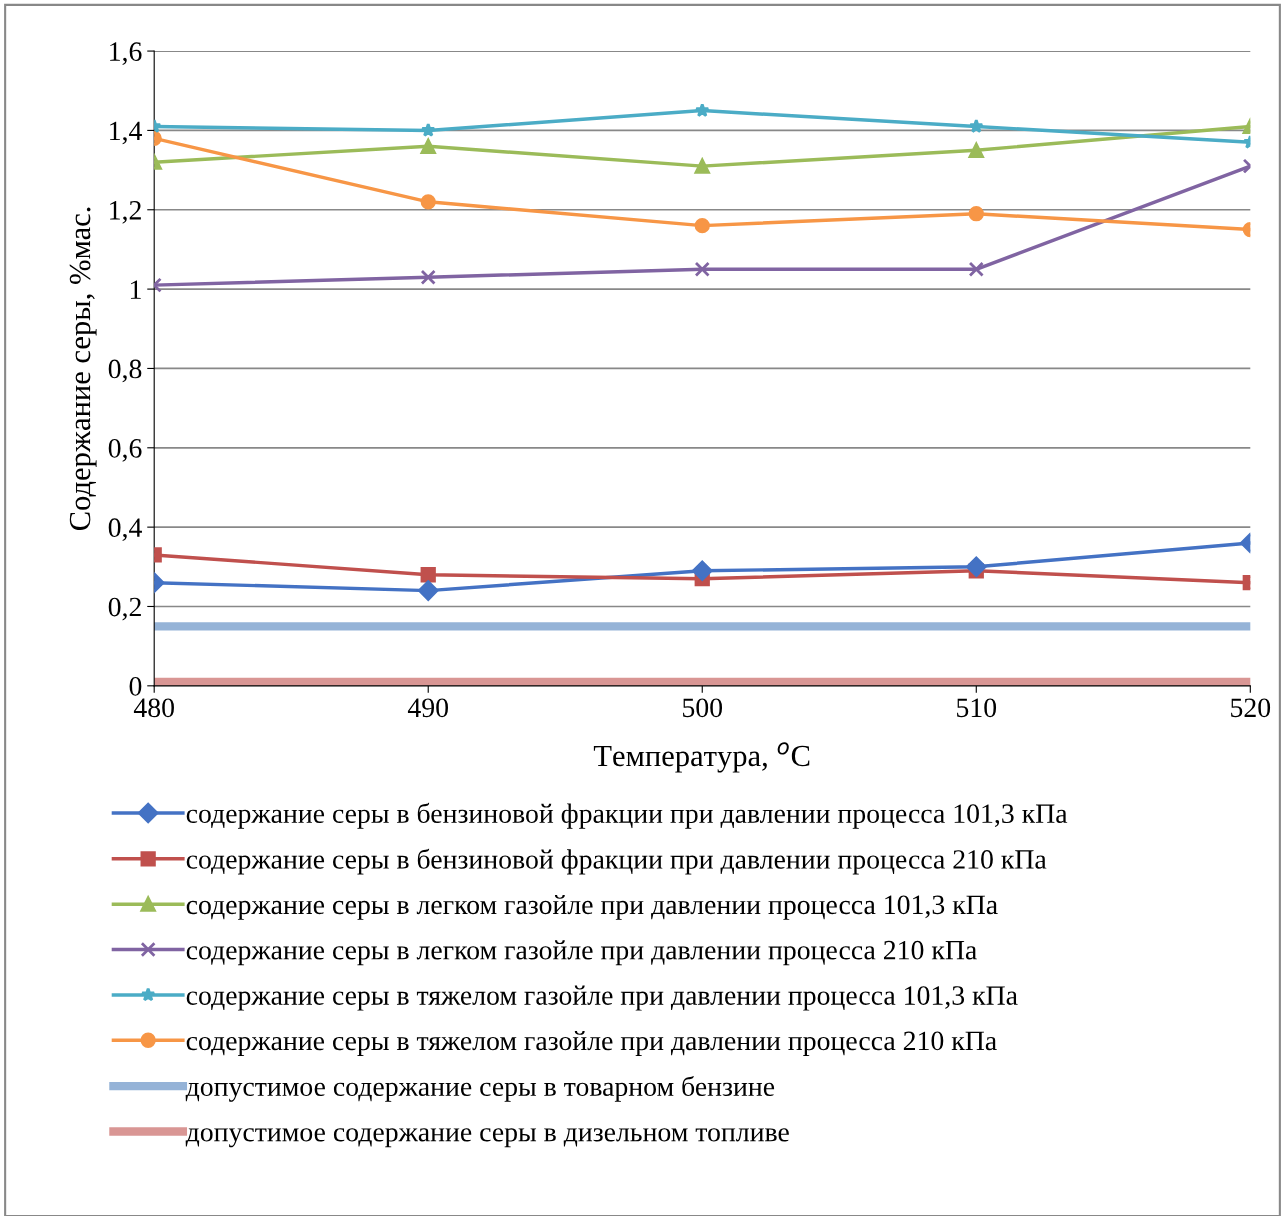  Describe the element at coordinates (627, 815) in the screenshot. I see `legend-label: содержание серы в бензиновой фракции при давлении процесса 101,3 кПа` at that location.